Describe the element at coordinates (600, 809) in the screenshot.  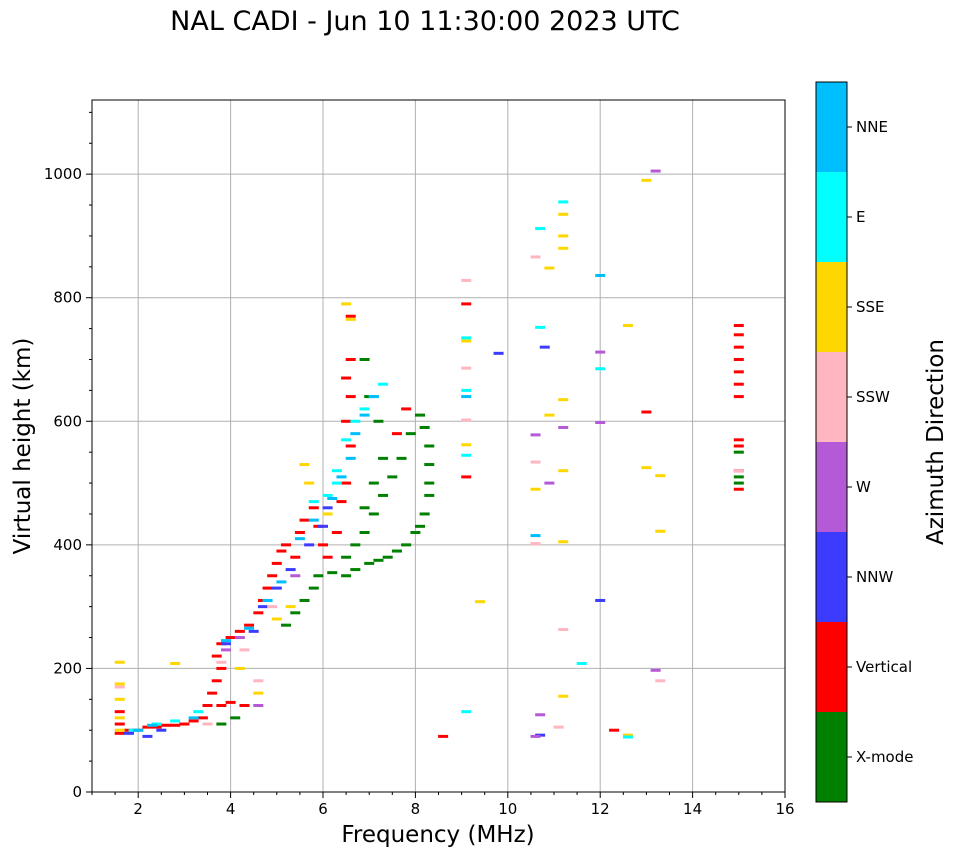
I see `x-tick-label: 12` at that location.